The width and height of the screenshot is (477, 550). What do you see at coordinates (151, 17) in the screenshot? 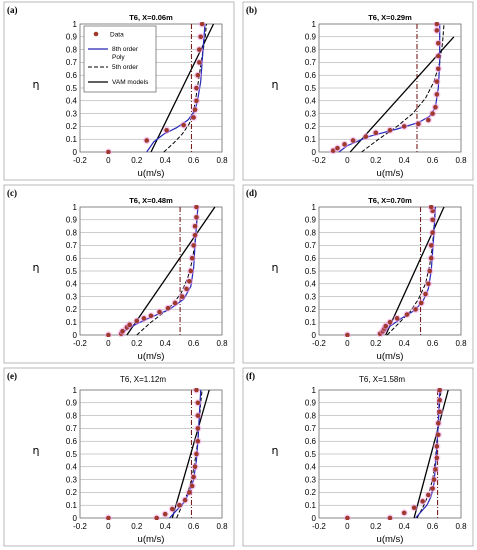
I see `panel-title: T6, X=0.06m` at bounding box center [151, 17].